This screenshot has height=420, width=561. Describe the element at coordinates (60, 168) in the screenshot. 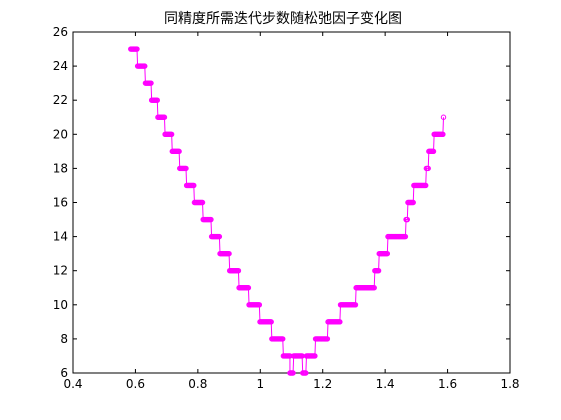

I see `y-tick-label: 18` at that location.